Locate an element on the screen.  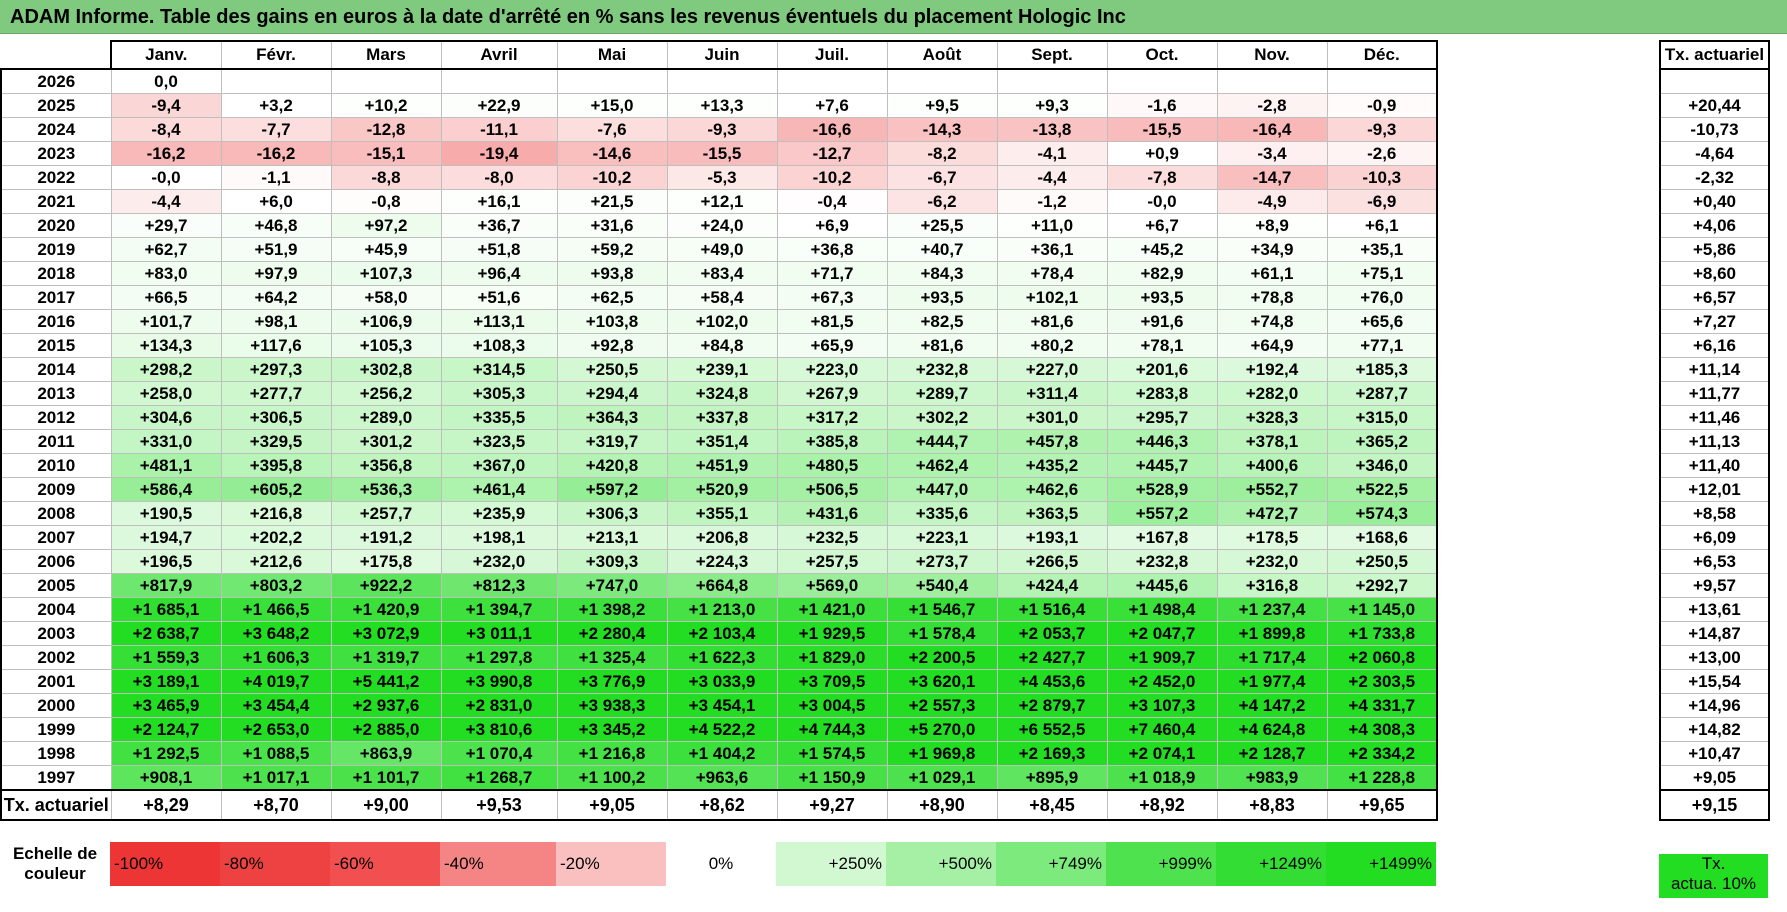
gain-cell: +520,9 is located at coordinates (722, 489).